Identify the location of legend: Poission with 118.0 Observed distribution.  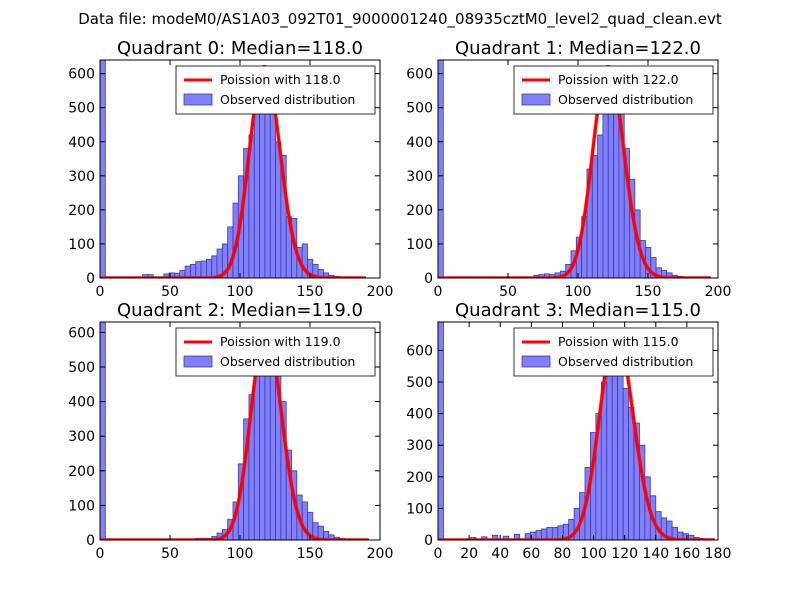
(275, 90).